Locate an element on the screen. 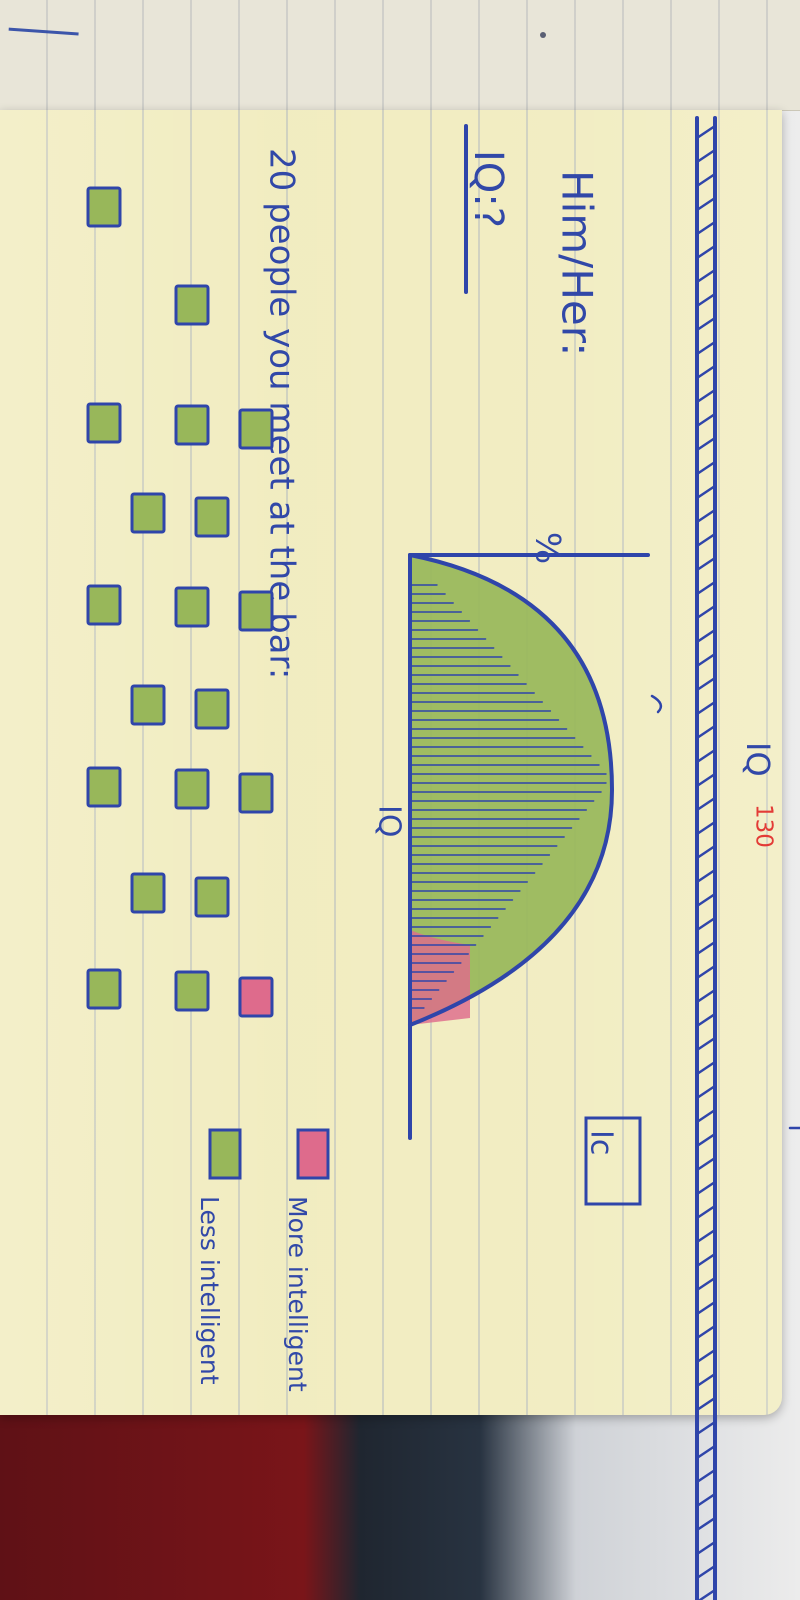 The height and width of the screenshot is (1600, 800). percent-label: % is located at coordinates (548, 548).